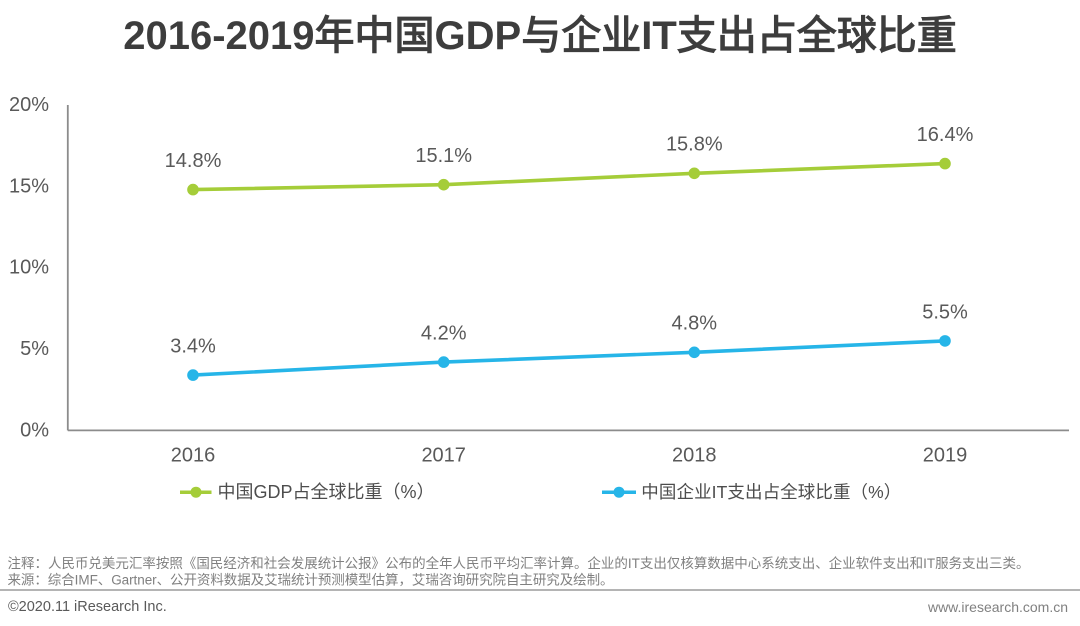 This screenshot has height=626, width=1080. Describe the element at coordinates (193, 161) in the screenshot. I see `svg-text: 14.8%` at that location.